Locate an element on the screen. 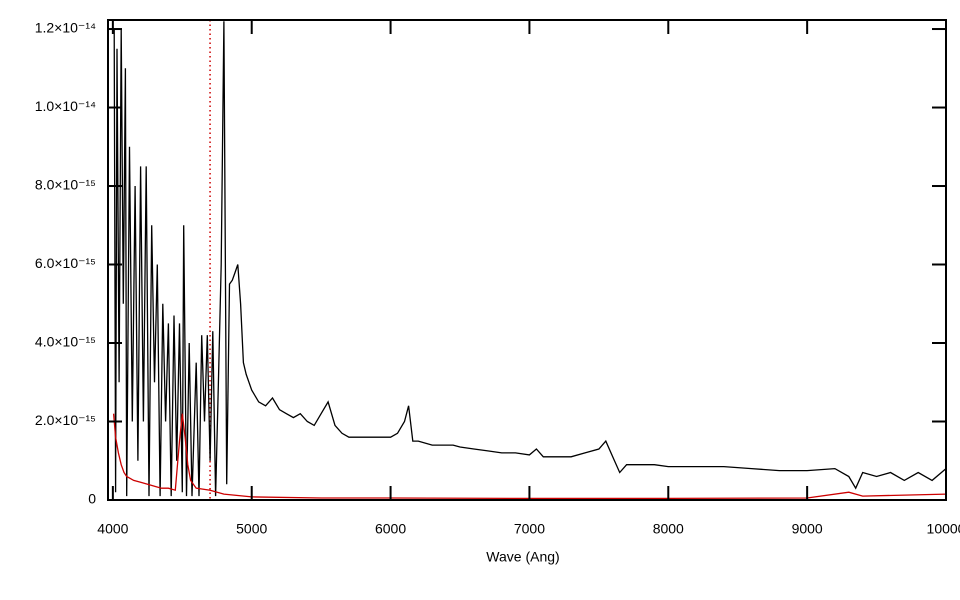 The height and width of the screenshot is (600, 960). y-tick-label: 1.0×10⁻¹⁴ is located at coordinates (65, 106).